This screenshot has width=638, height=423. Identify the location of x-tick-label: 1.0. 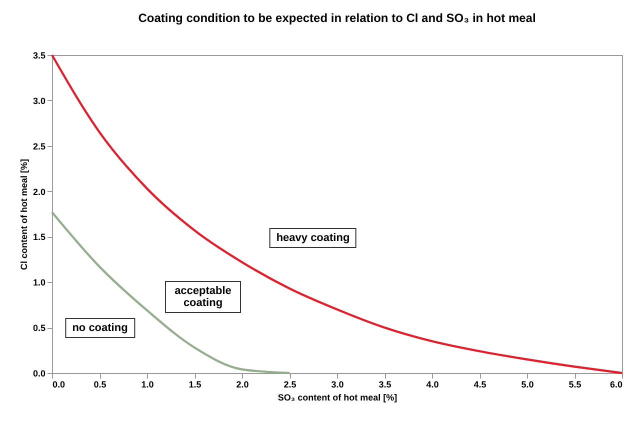
(147, 385).